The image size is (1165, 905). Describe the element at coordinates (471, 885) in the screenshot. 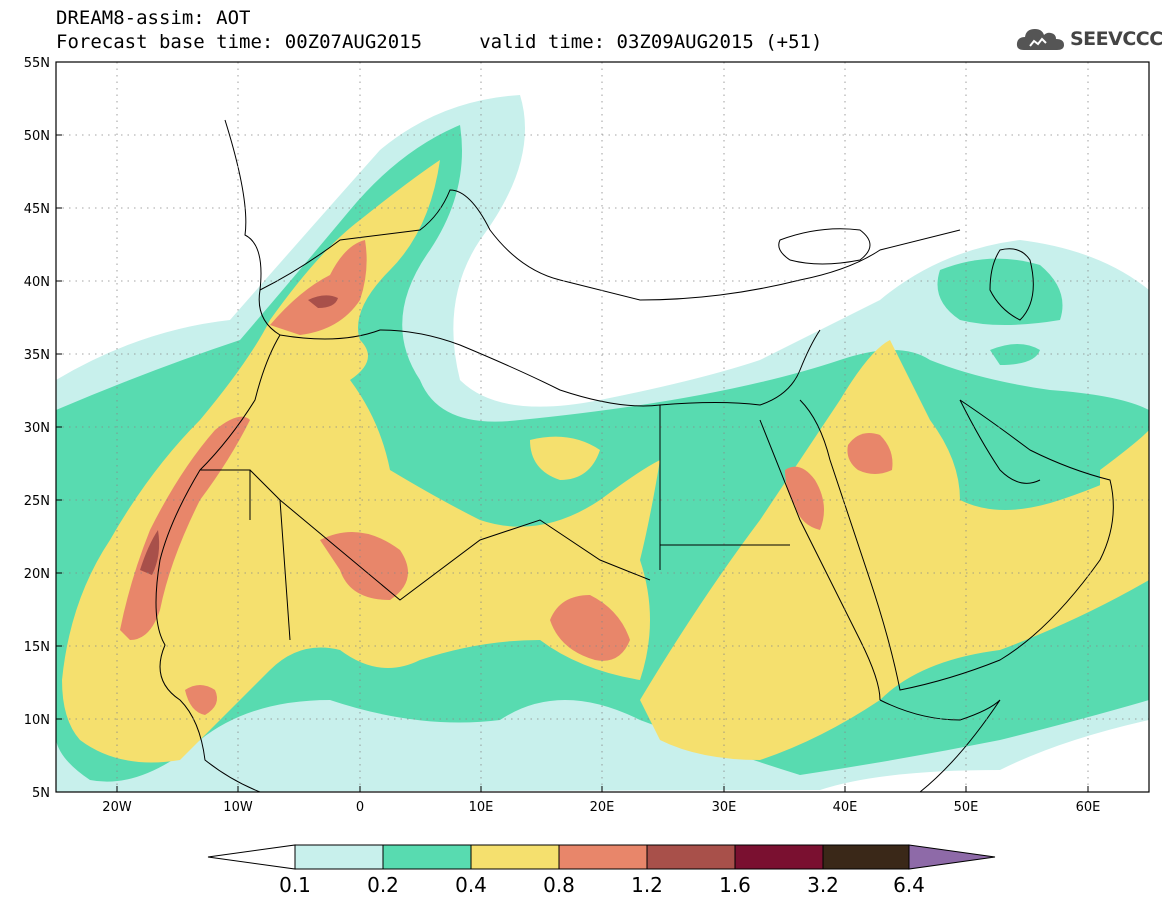

I see `colorbar-label: 0.4` at that location.